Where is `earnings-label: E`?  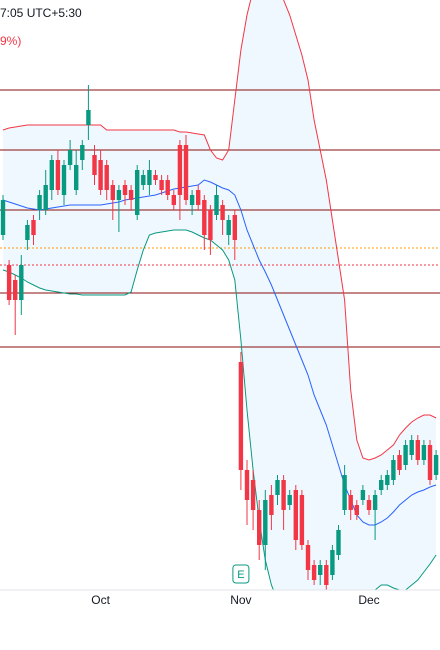 earnings-label: E is located at coordinates (240, 575).